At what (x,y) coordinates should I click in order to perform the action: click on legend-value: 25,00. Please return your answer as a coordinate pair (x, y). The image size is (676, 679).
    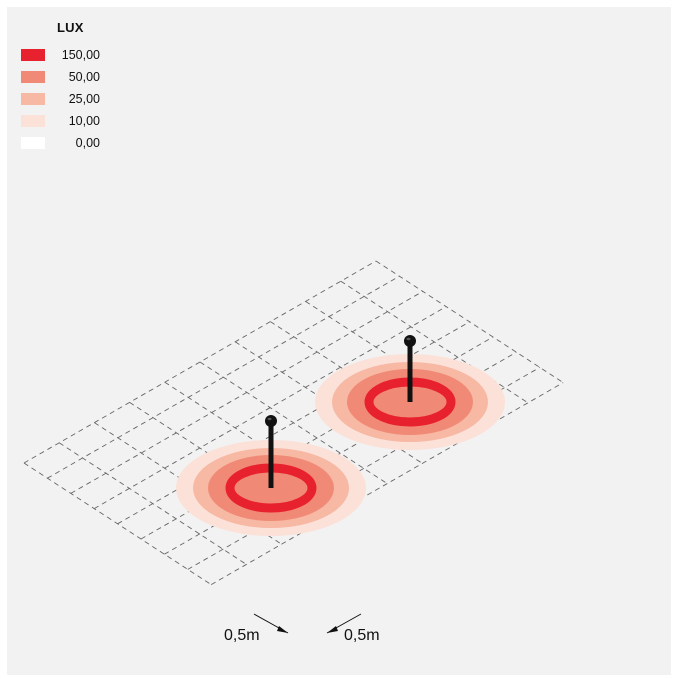
    Looking at the image, I should click on (84, 99).